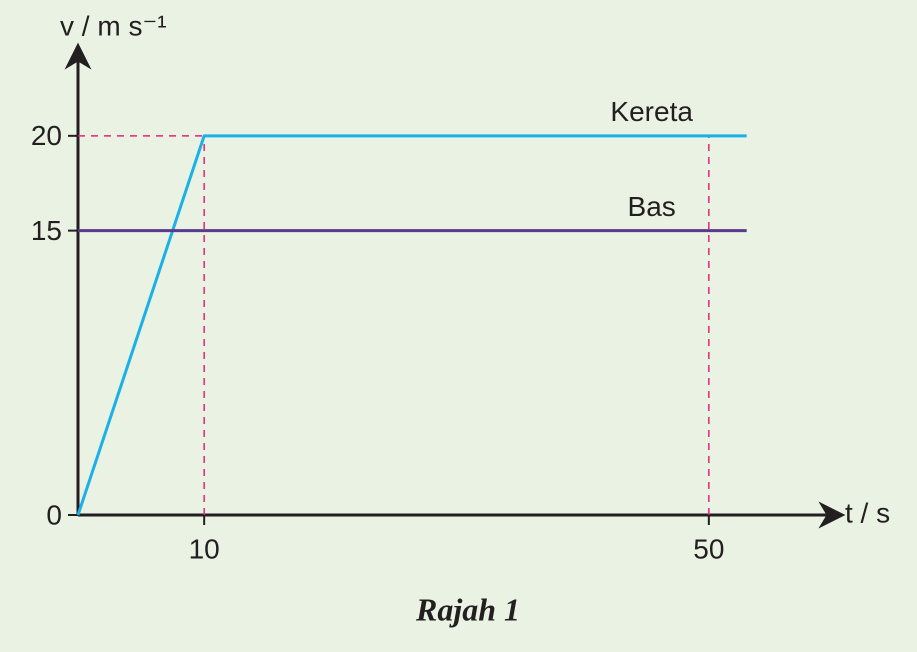 The height and width of the screenshot is (652, 917). I want to click on series-label: Bas, so click(652, 206).